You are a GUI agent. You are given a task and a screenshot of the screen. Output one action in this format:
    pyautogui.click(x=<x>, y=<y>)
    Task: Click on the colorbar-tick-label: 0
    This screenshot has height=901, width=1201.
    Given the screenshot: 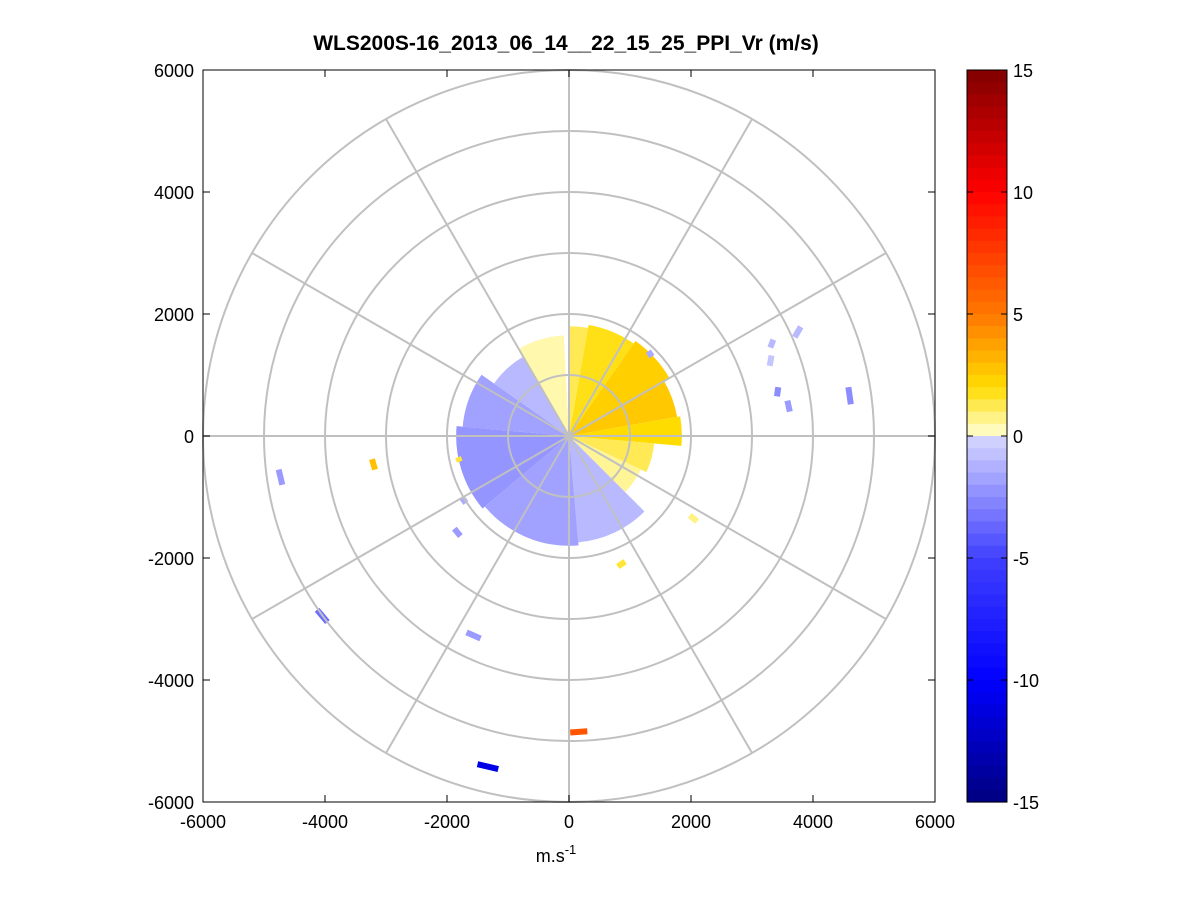 What is the action you would take?
    pyautogui.click(x=1018, y=437)
    